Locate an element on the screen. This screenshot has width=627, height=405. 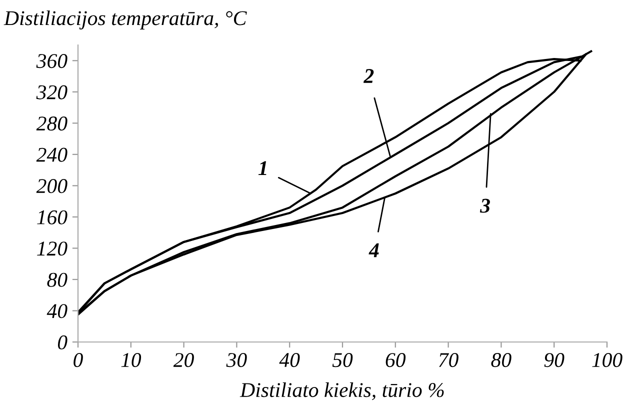
y-tick-label: 360 is located at coordinates (52, 61).